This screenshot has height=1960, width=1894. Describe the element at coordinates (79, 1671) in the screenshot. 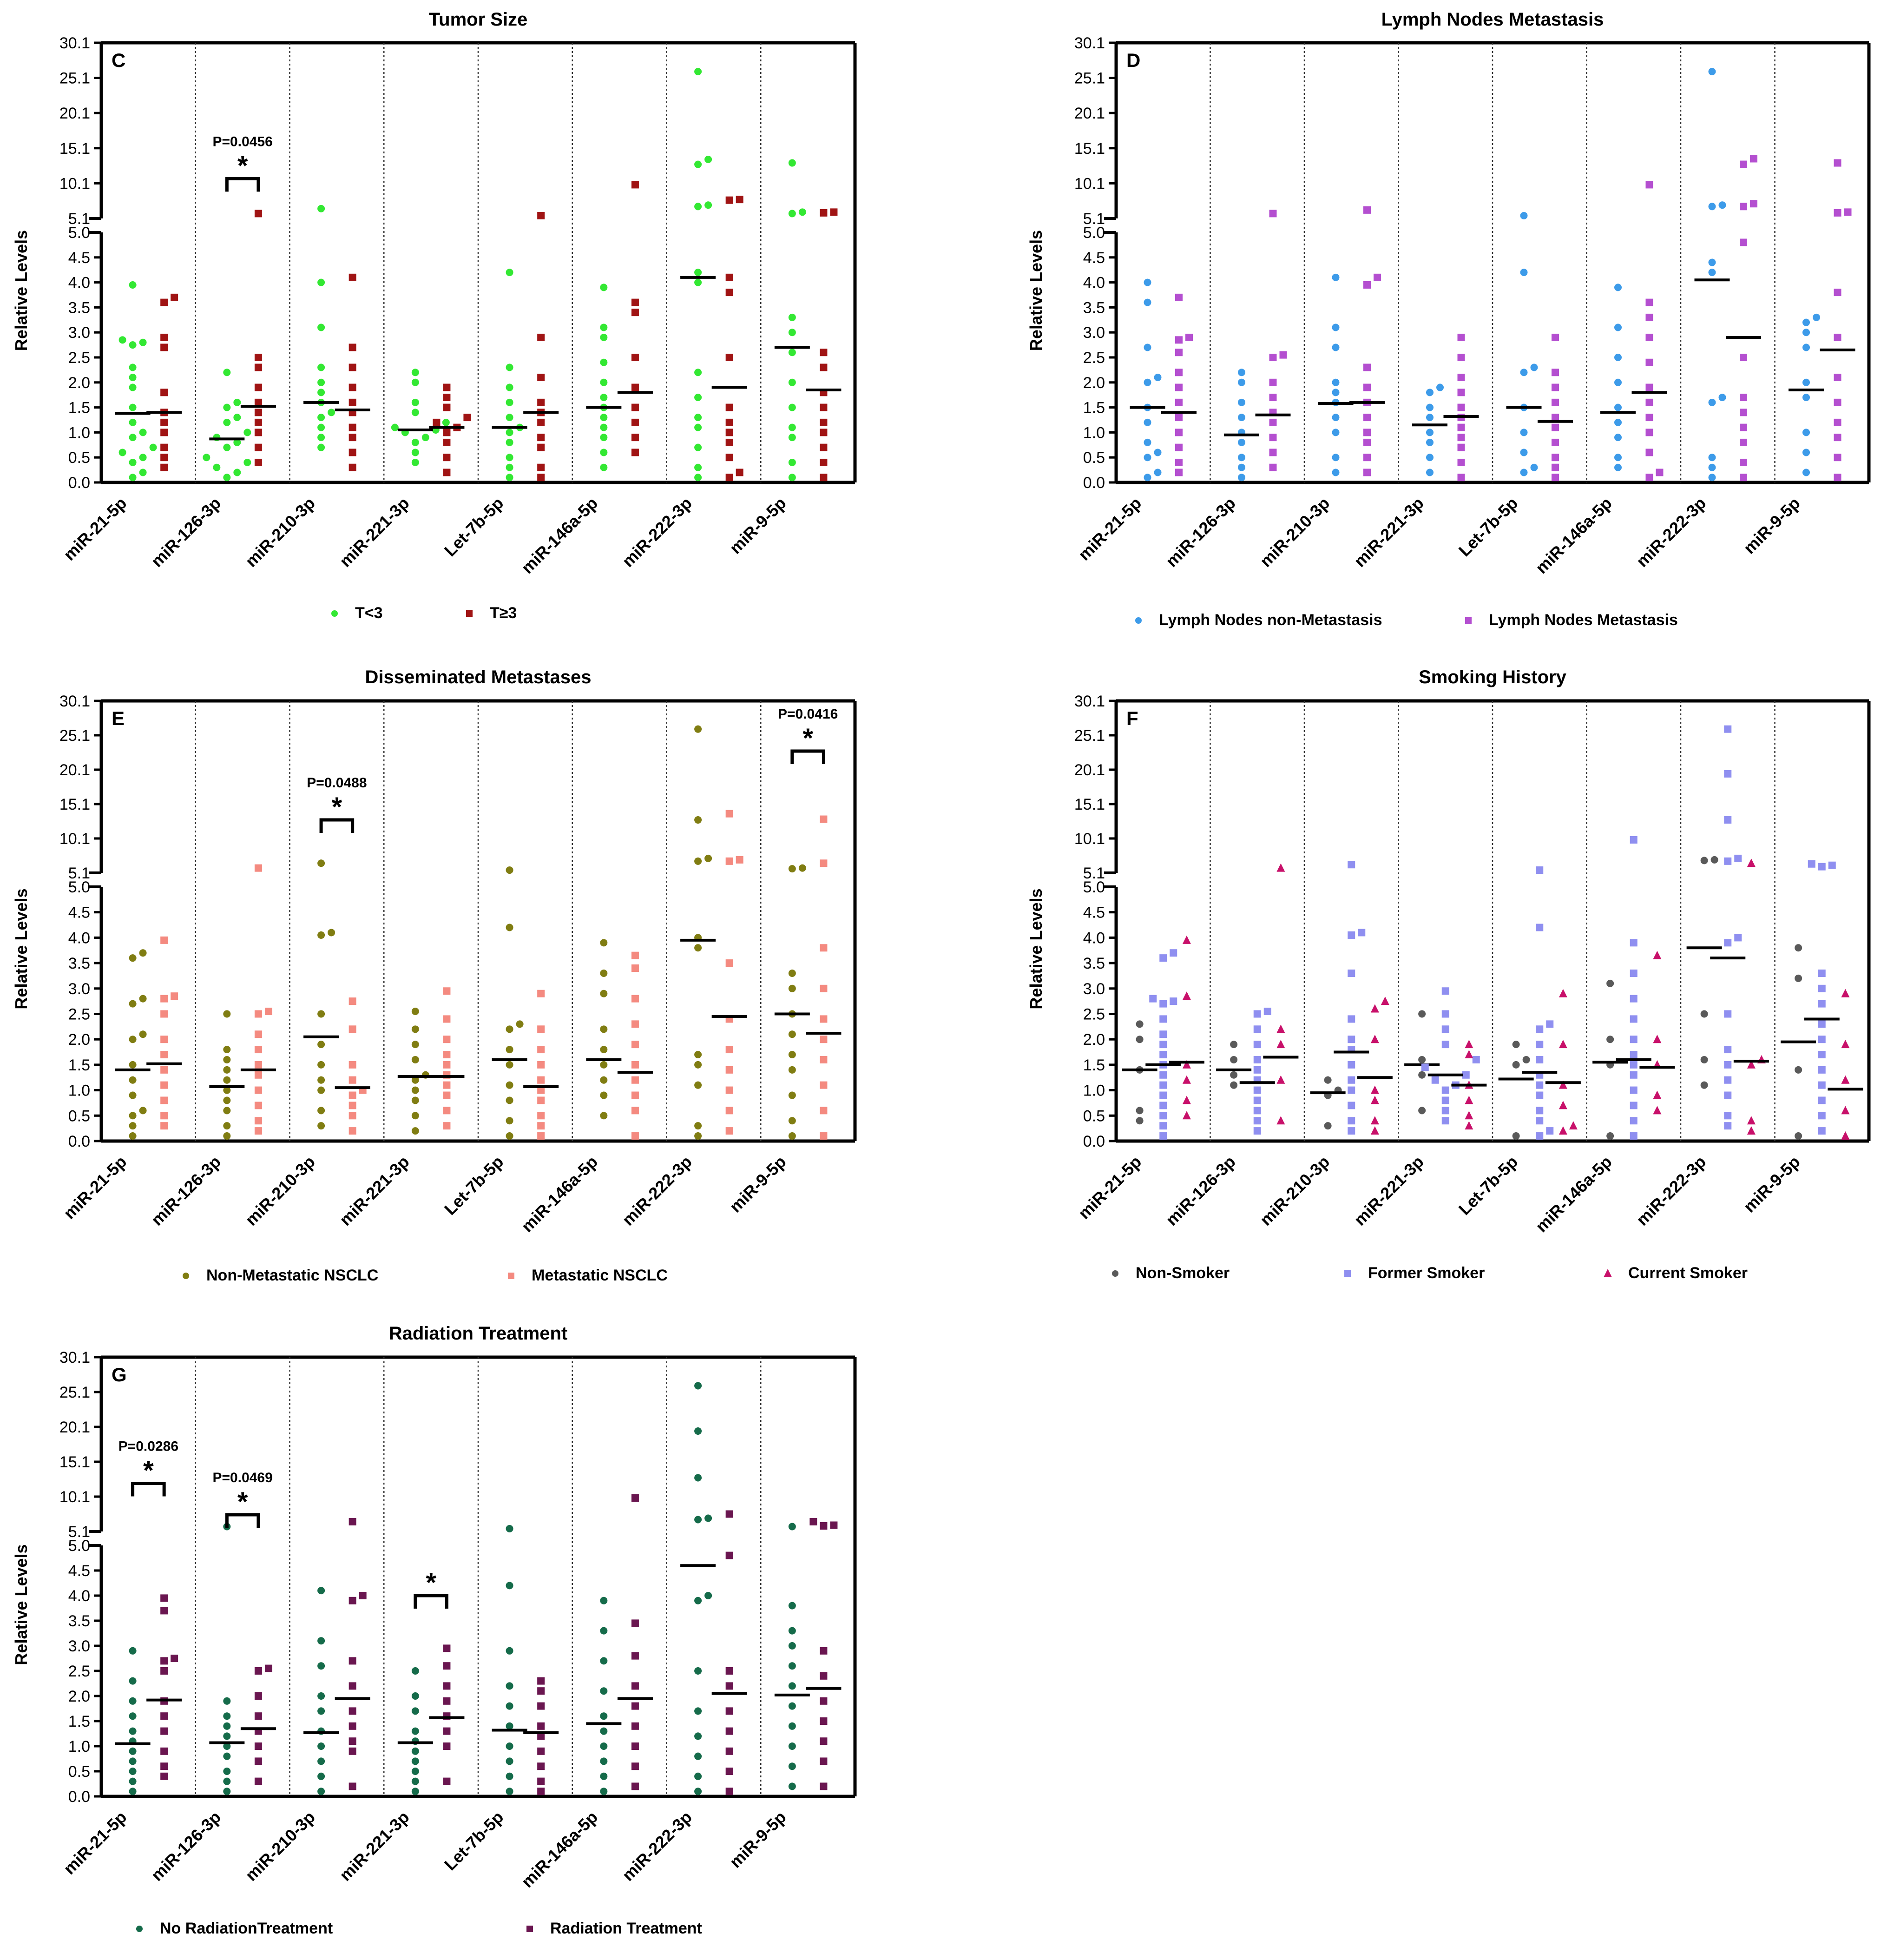

I see `y-tick-label: 2.5` at that location.